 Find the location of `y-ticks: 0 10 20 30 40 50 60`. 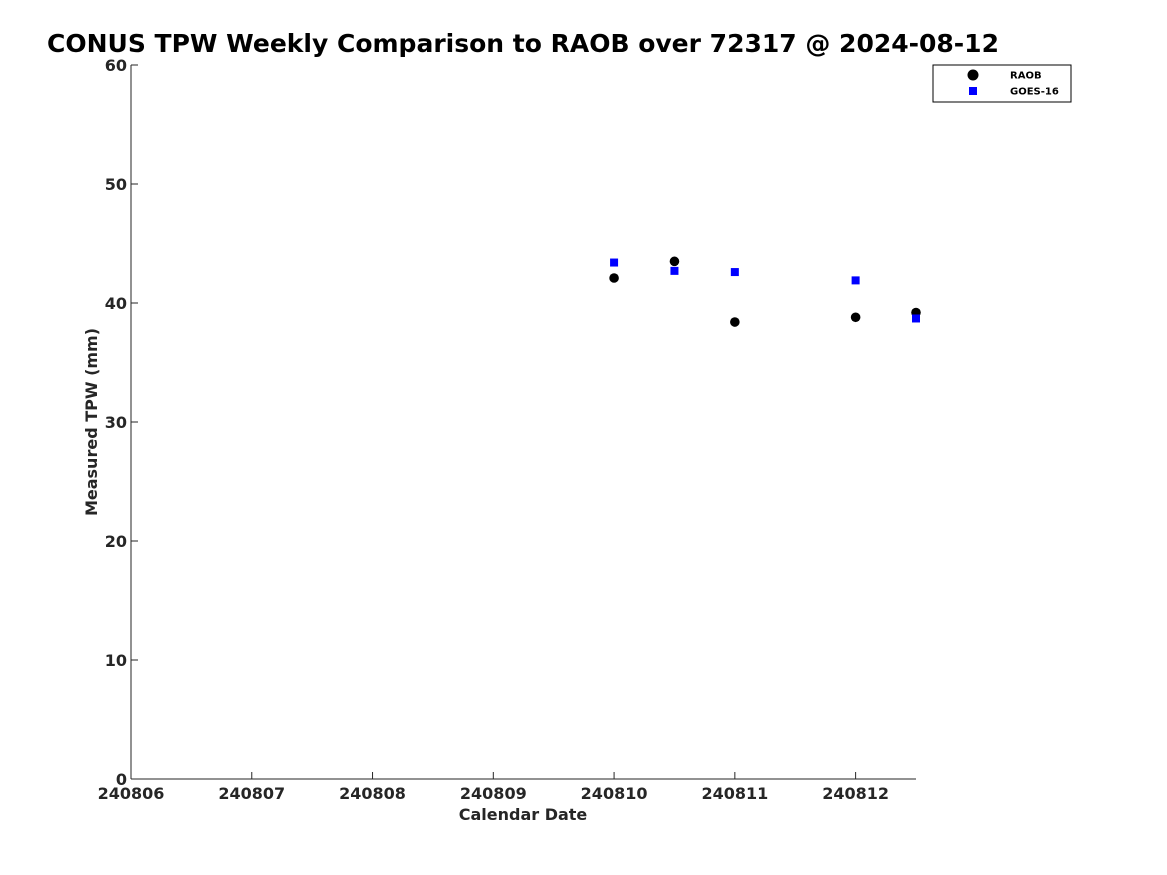

y-ticks: 0 10 20 30 40 50 60 is located at coordinates (121, 422).